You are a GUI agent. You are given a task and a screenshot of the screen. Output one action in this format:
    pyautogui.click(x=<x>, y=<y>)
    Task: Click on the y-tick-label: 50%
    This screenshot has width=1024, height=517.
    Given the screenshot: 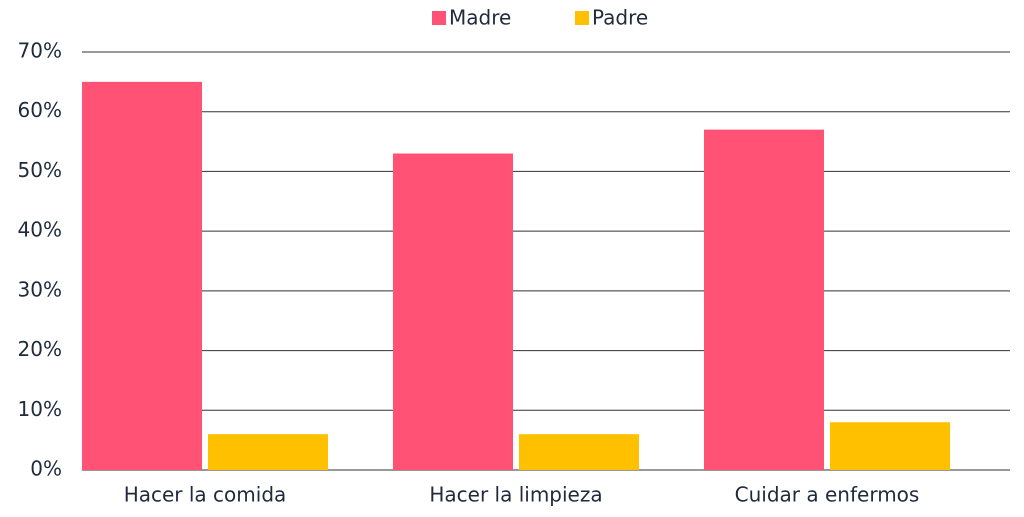 What is the action you would take?
    pyautogui.click(x=40, y=170)
    